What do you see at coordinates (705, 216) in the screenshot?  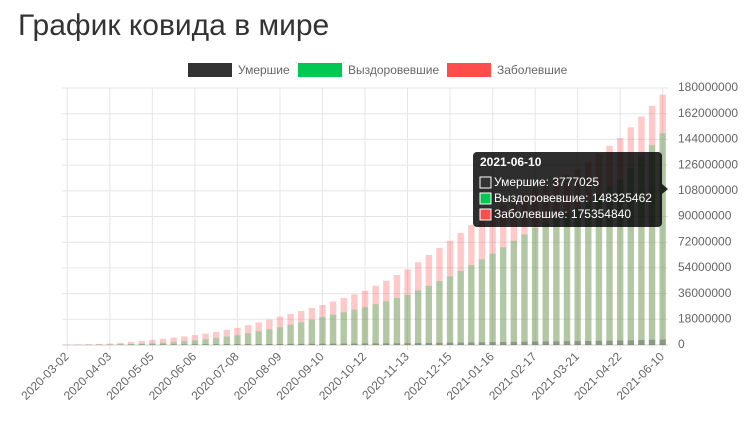 I see `y-tick-label: 90000000` at bounding box center [705, 216].